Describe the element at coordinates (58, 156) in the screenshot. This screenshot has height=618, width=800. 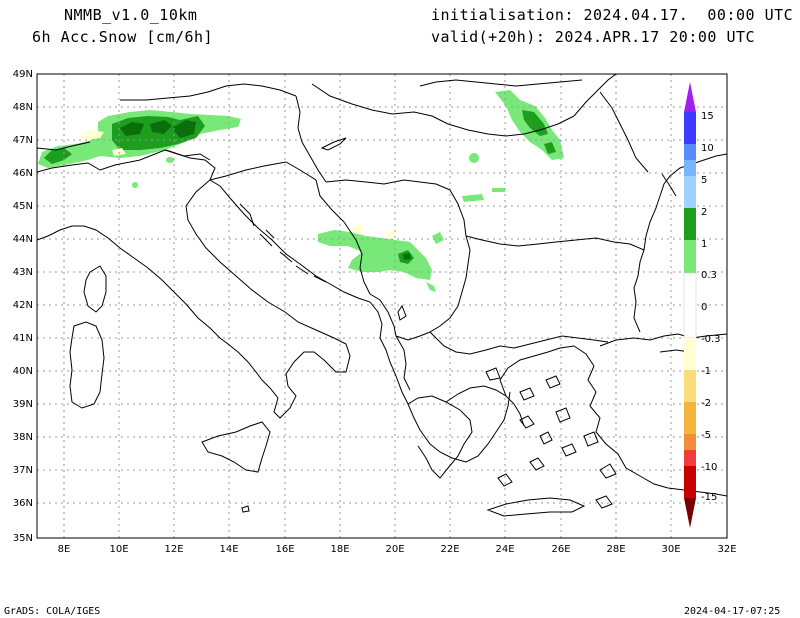
I see `snow-alps-medium-west` at that location.